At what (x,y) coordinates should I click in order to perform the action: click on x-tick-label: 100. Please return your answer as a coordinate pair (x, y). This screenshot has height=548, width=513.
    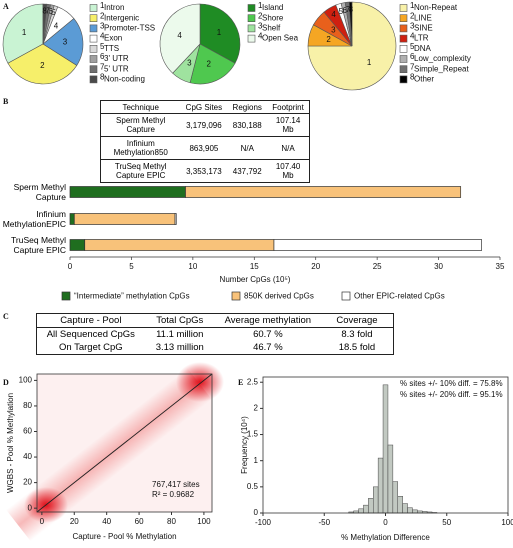
    Looking at the image, I should click on (507, 522).